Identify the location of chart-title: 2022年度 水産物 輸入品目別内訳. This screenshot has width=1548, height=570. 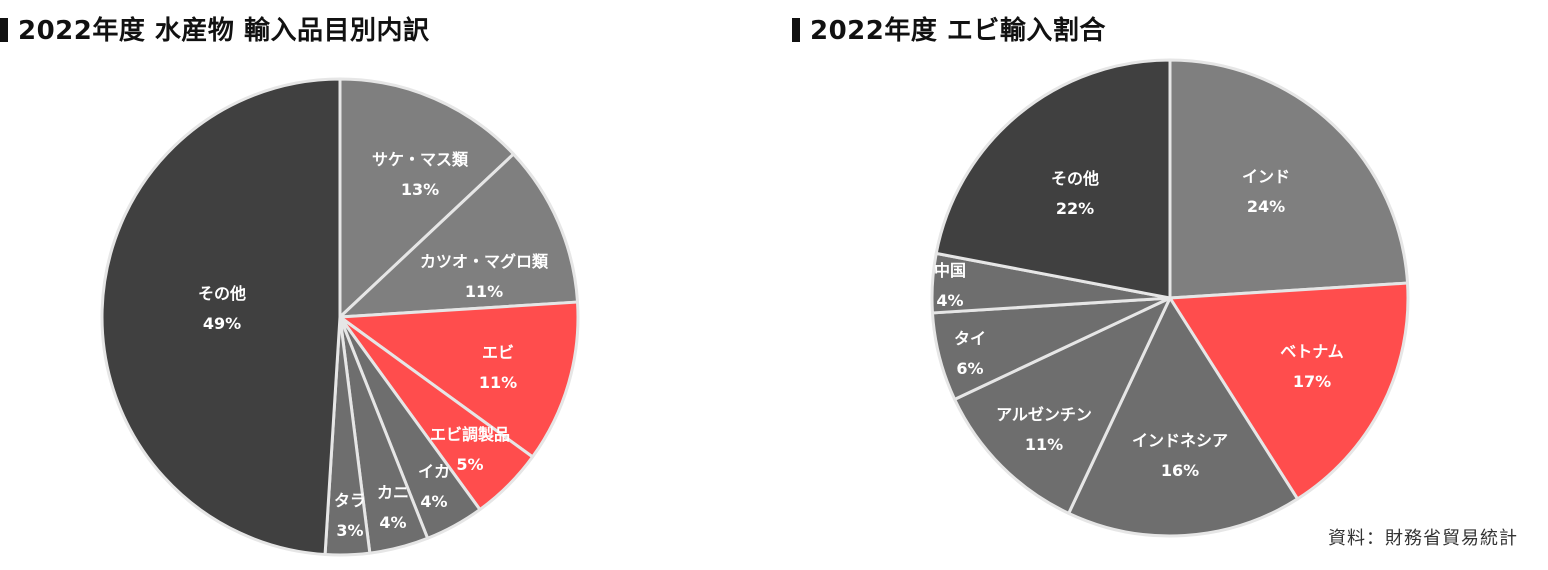
(214, 28).